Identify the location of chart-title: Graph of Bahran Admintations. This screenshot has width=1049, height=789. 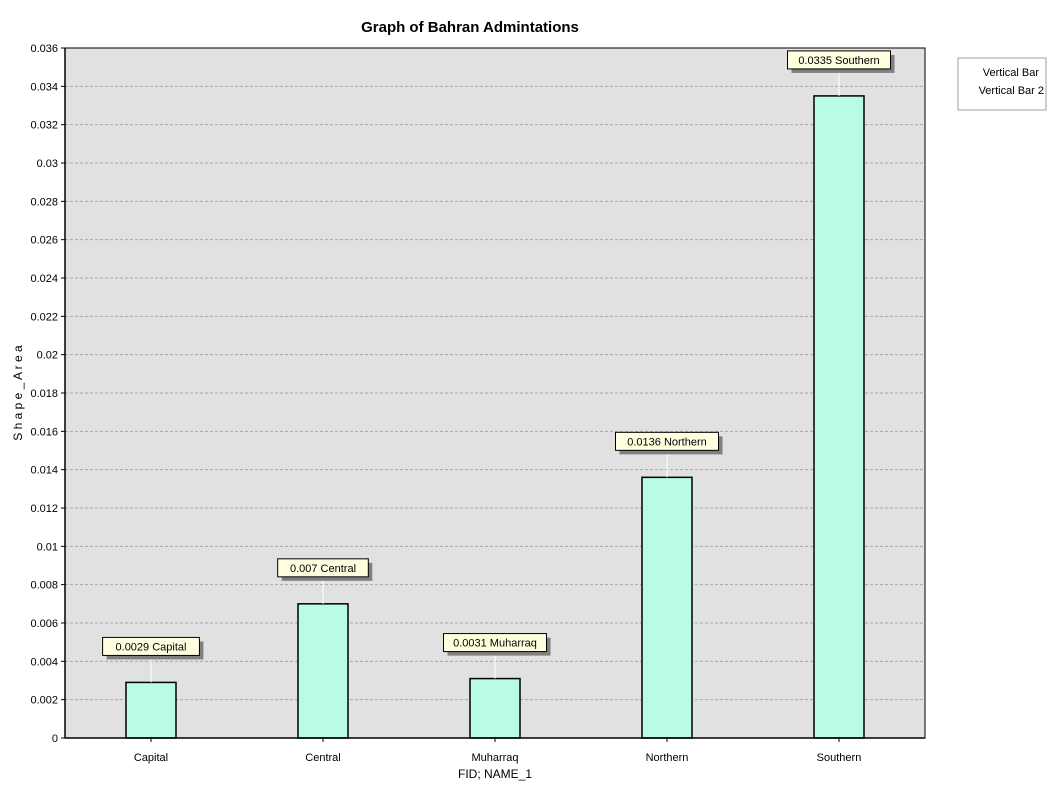
(470, 27).